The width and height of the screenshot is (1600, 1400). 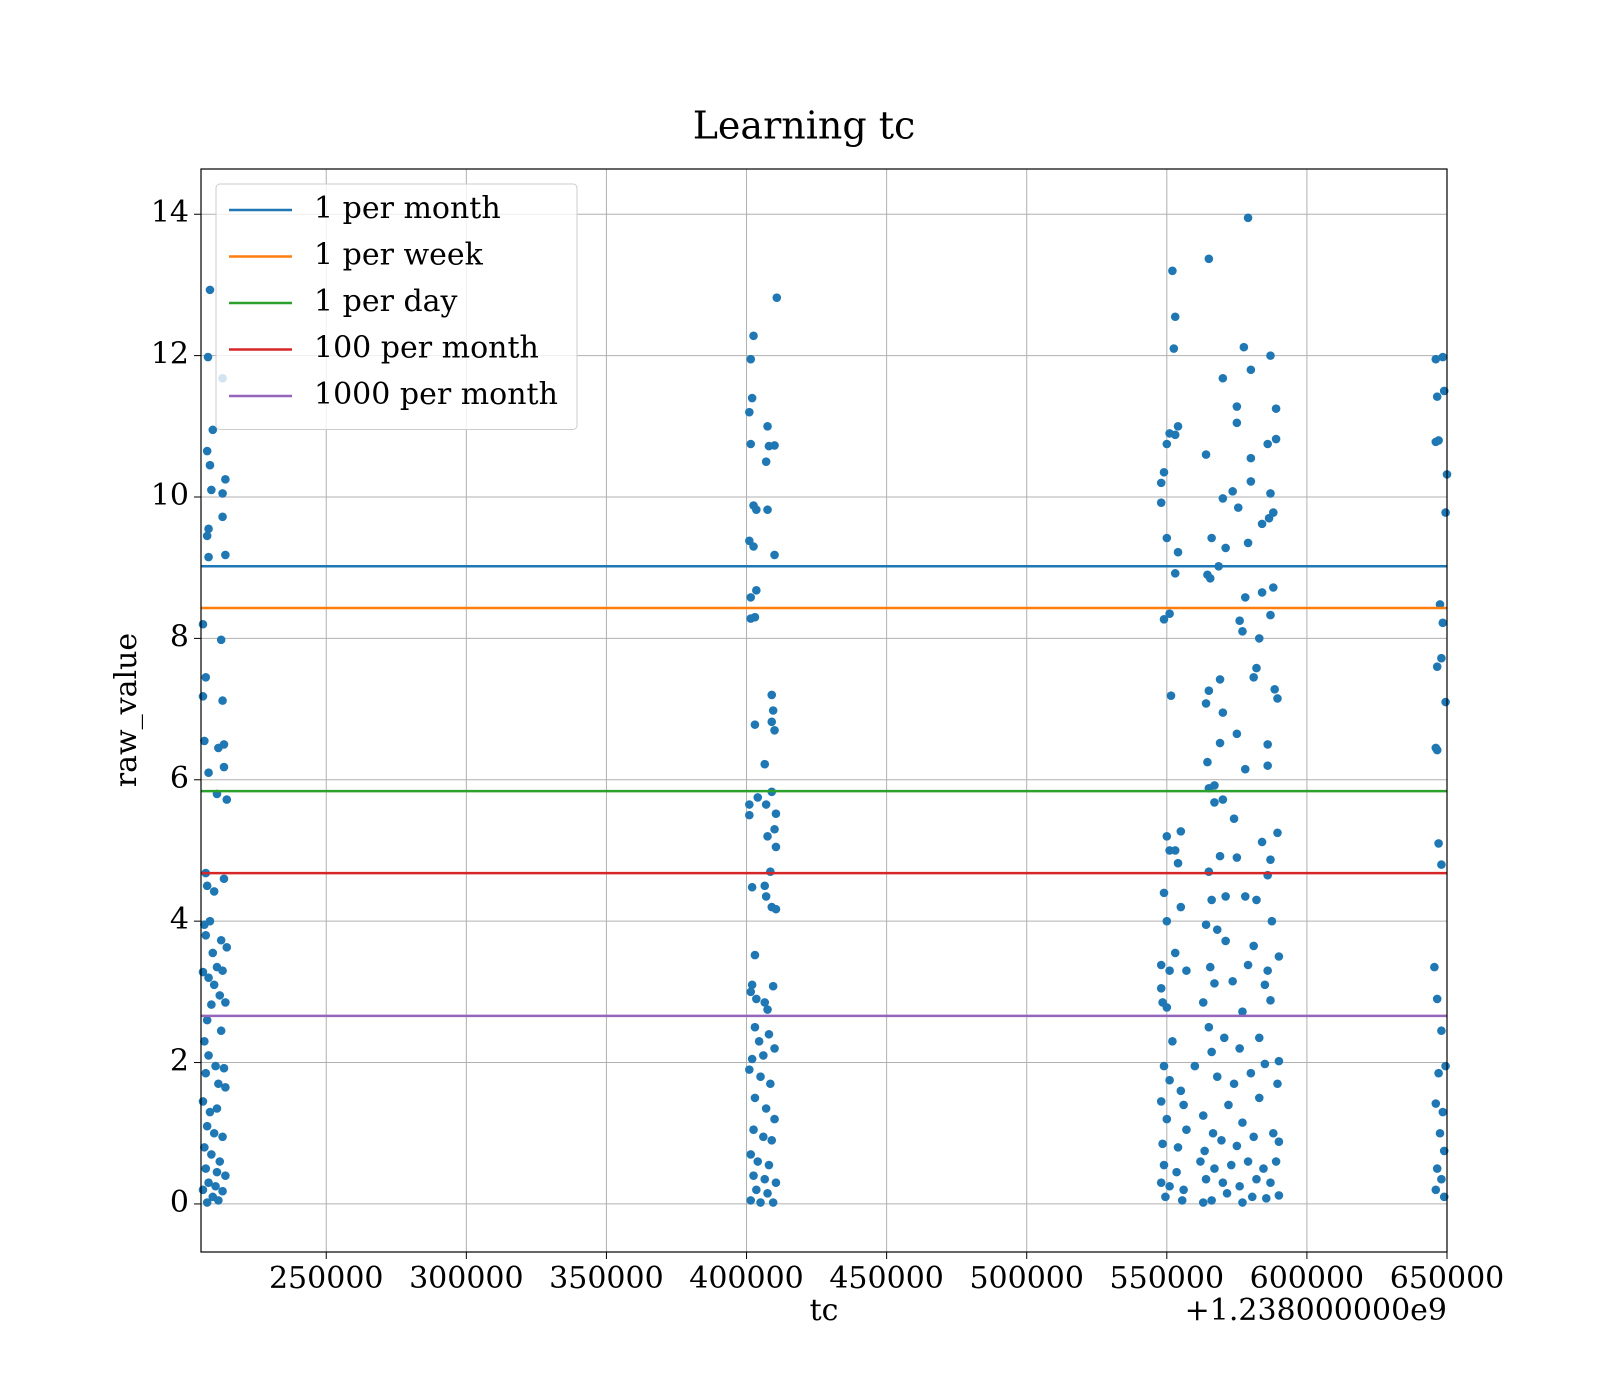 What do you see at coordinates (179, 1202) in the screenshot?
I see `y-tick-label: 0` at bounding box center [179, 1202].